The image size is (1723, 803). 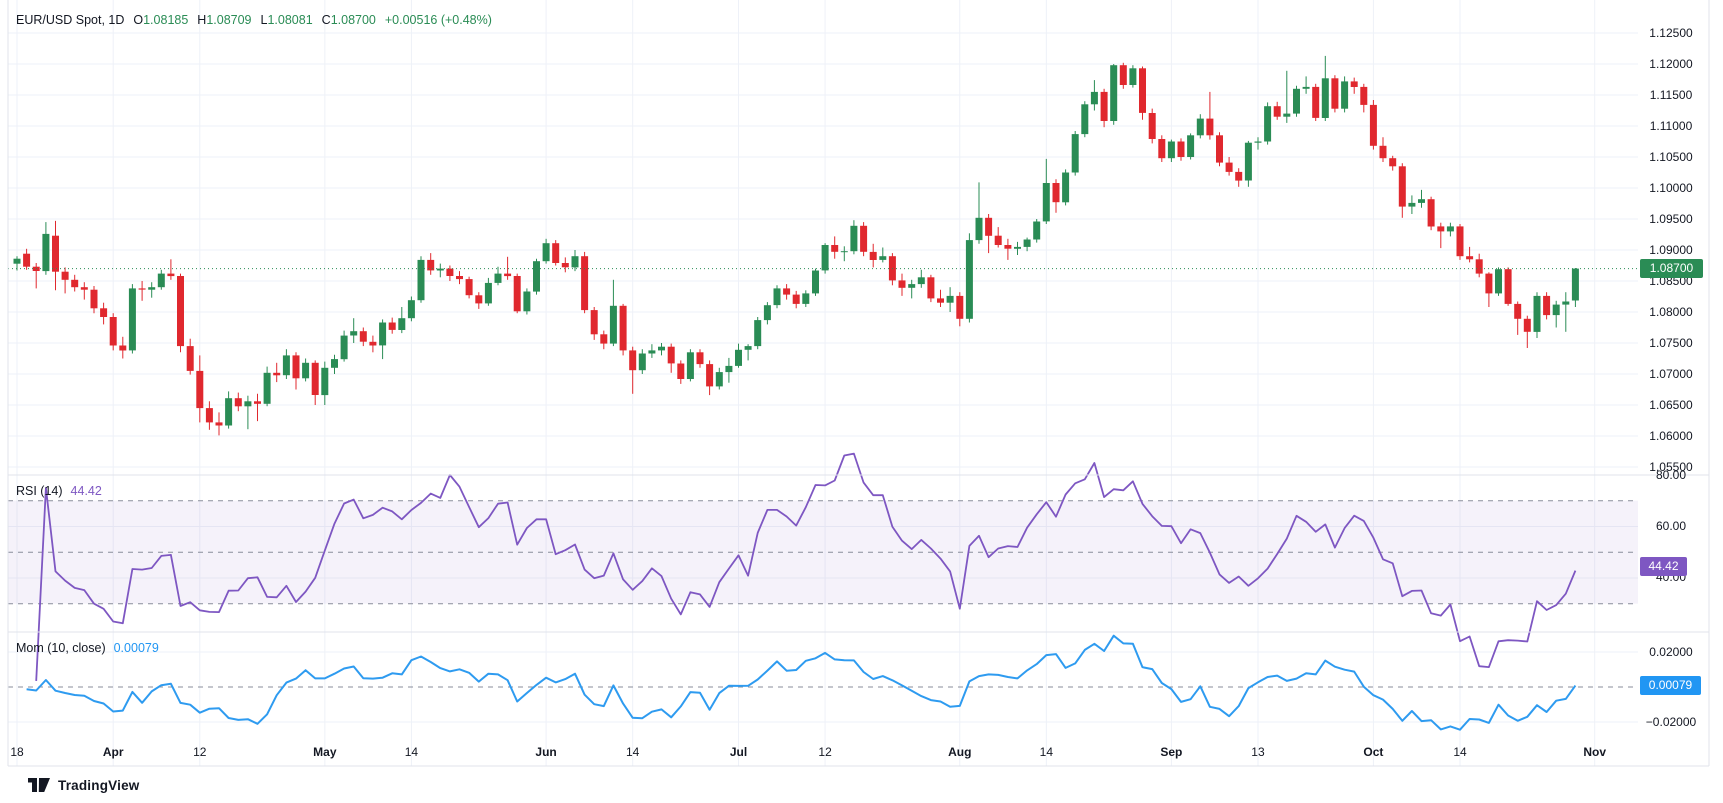 What do you see at coordinates (70, 20) in the screenshot?
I see `symbol-title: EUR/USD Spot, 1D` at bounding box center [70, 20].